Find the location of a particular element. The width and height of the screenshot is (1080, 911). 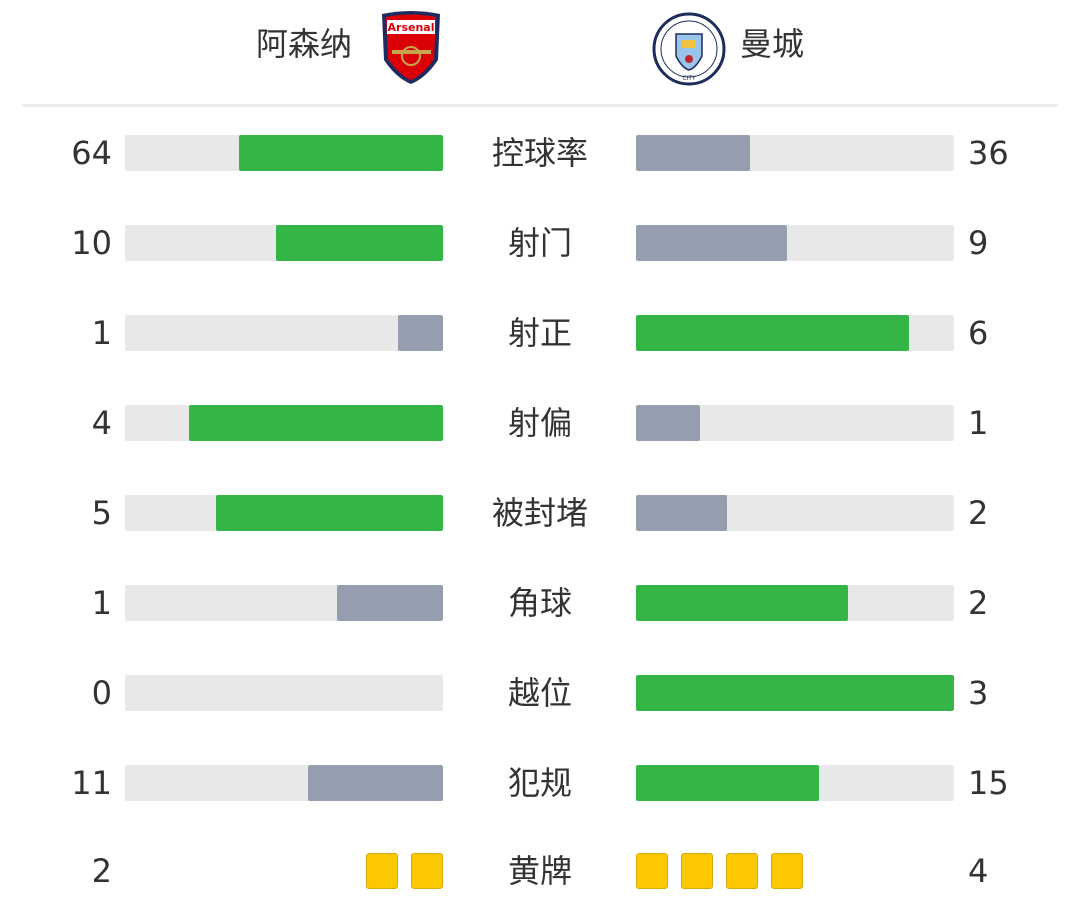

home-stat-value: 64 is located at coordinates (91, 153).